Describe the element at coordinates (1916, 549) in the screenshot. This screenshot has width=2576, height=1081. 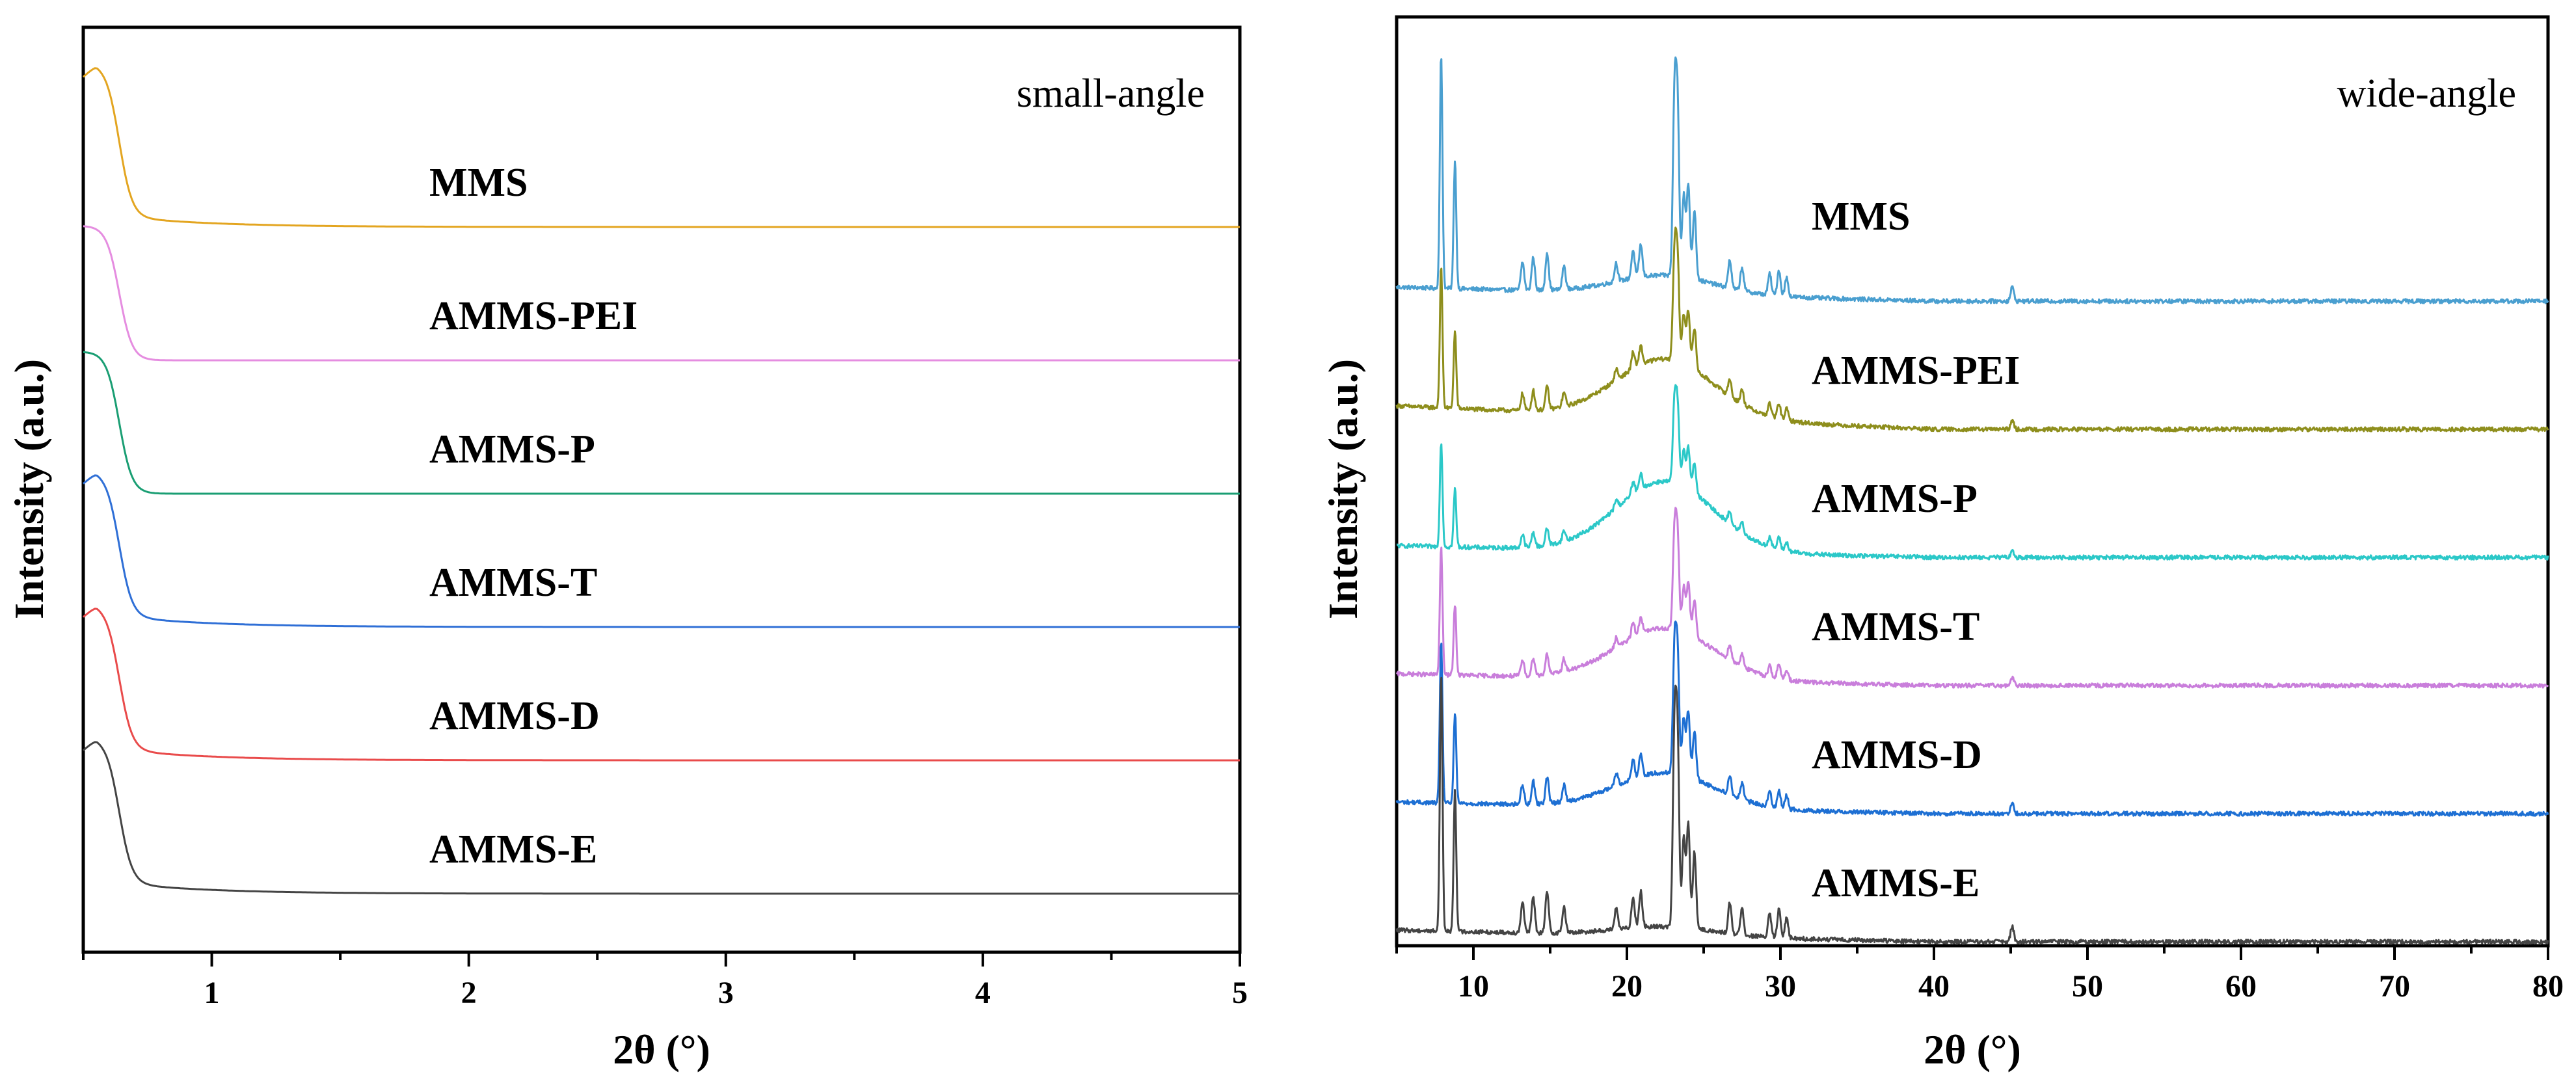
I see `wide-angle-series-labels: MMS AMMS-PEI AMMS-P AMMS-T AMMS-D AMMS-E` at that location.